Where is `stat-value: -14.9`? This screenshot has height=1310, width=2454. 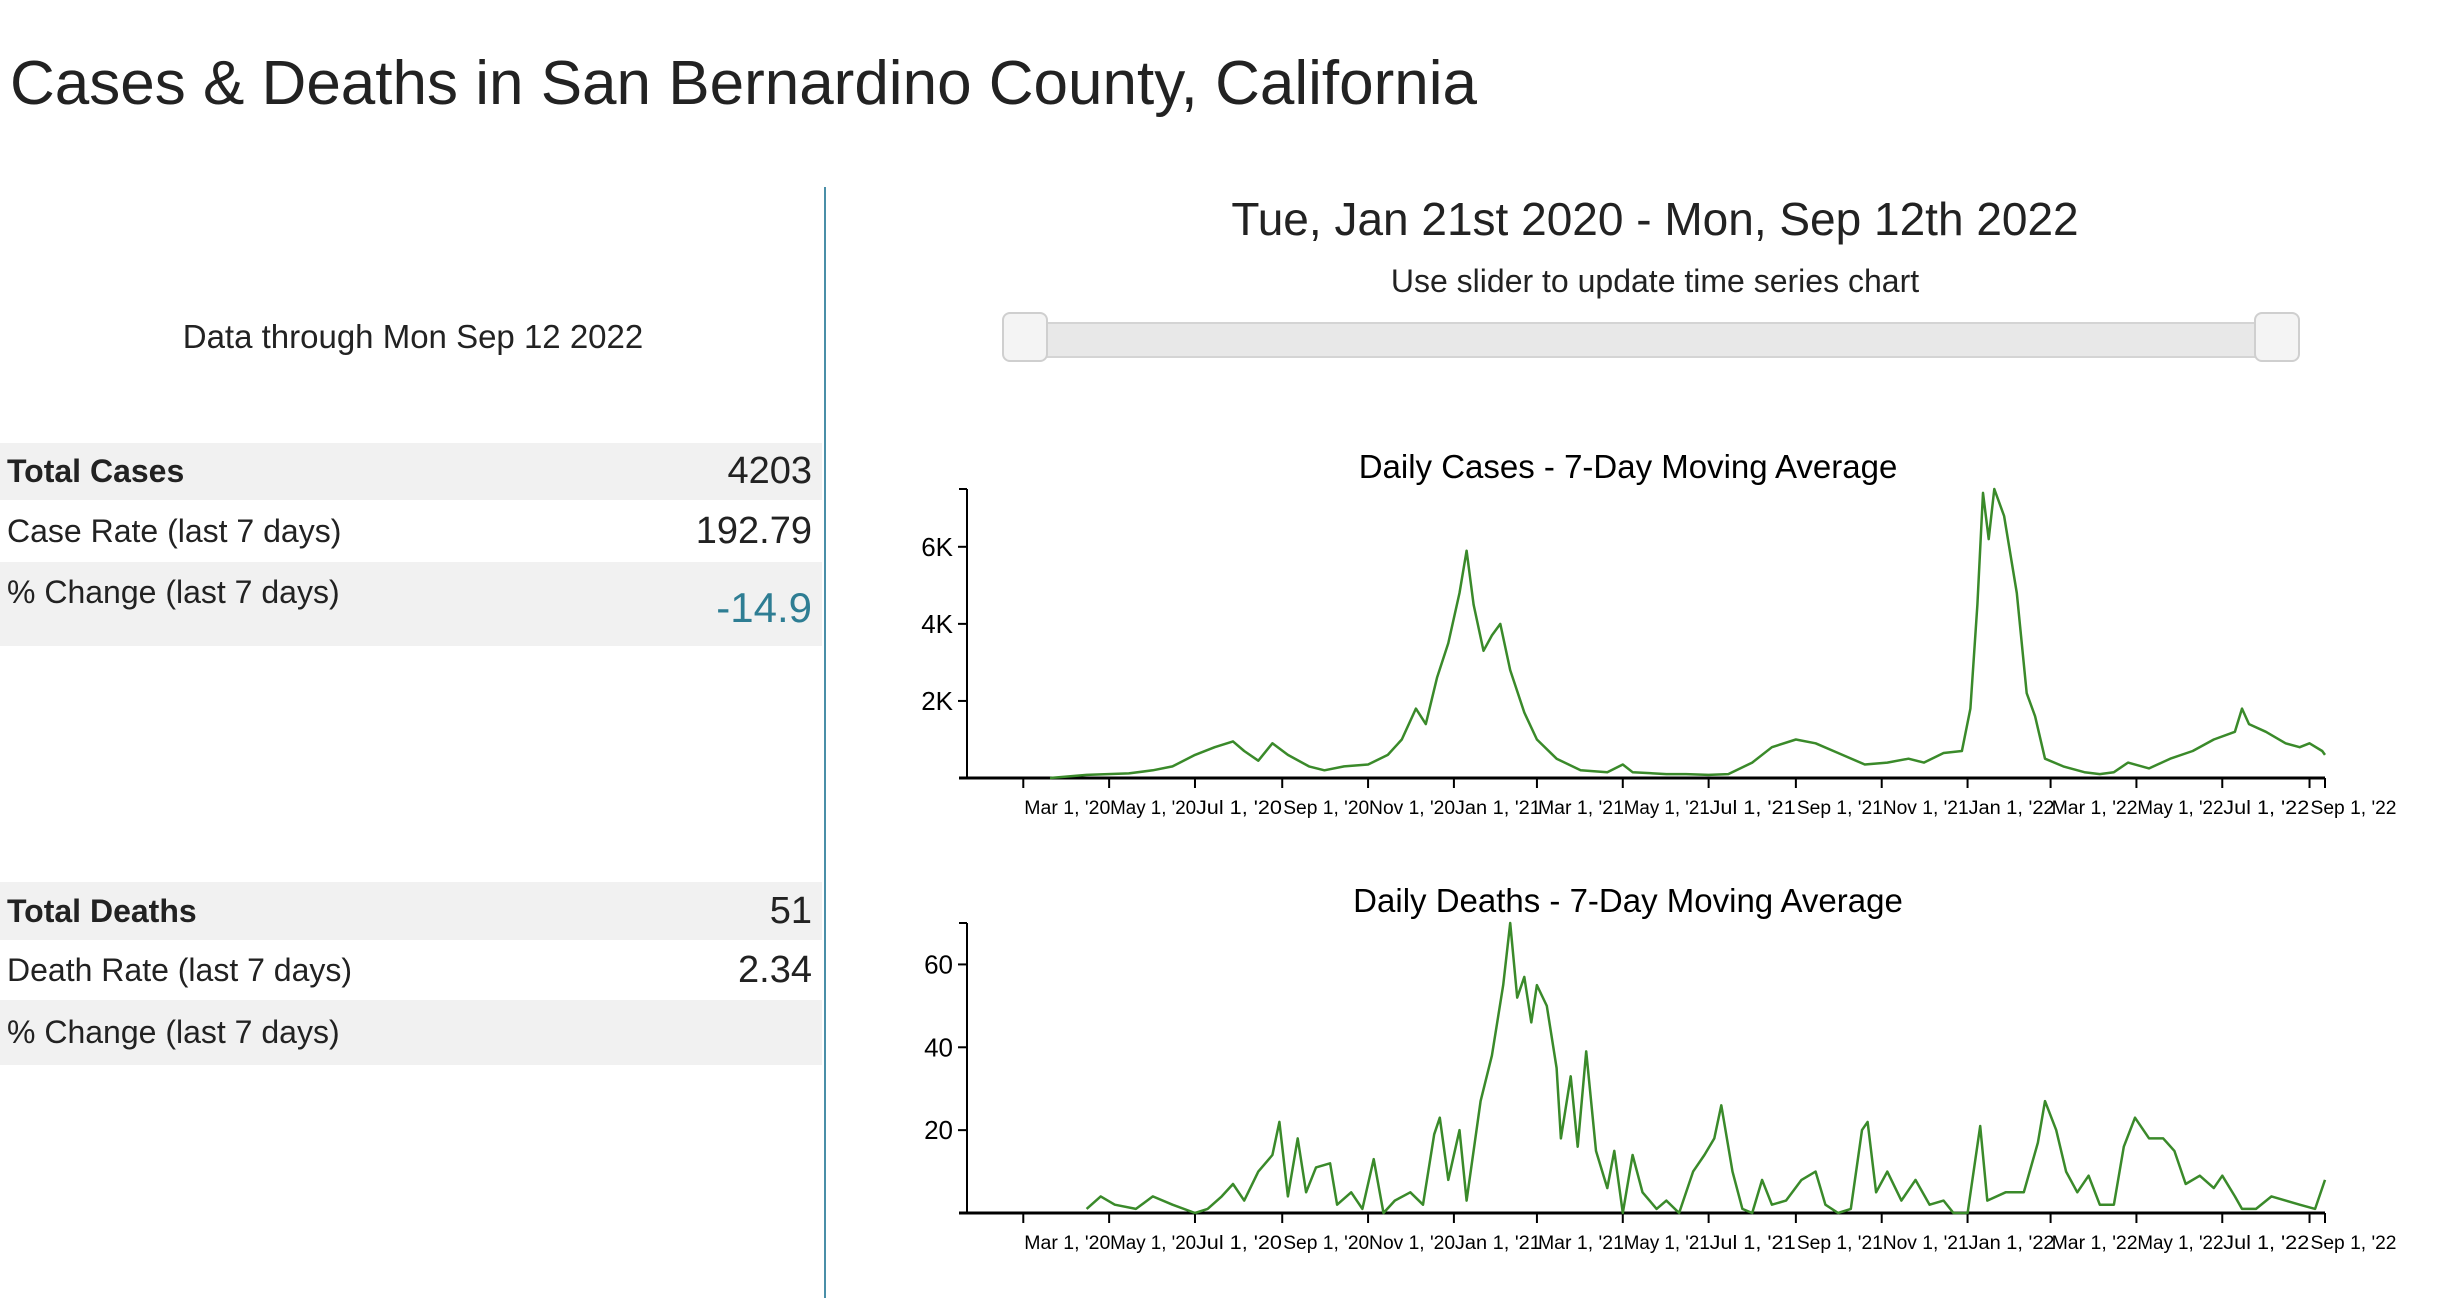
stat-value: -14.9 is located at coordinates (764, 607).